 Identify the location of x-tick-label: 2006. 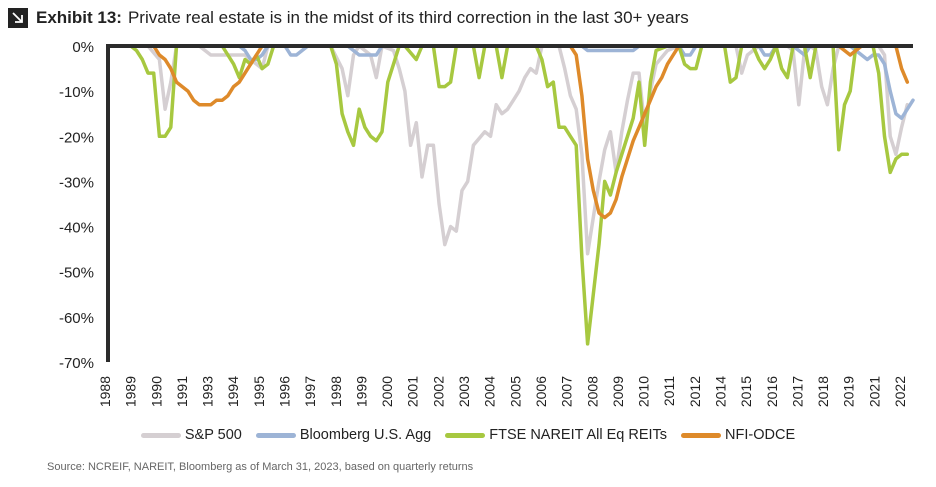
(541, 391).